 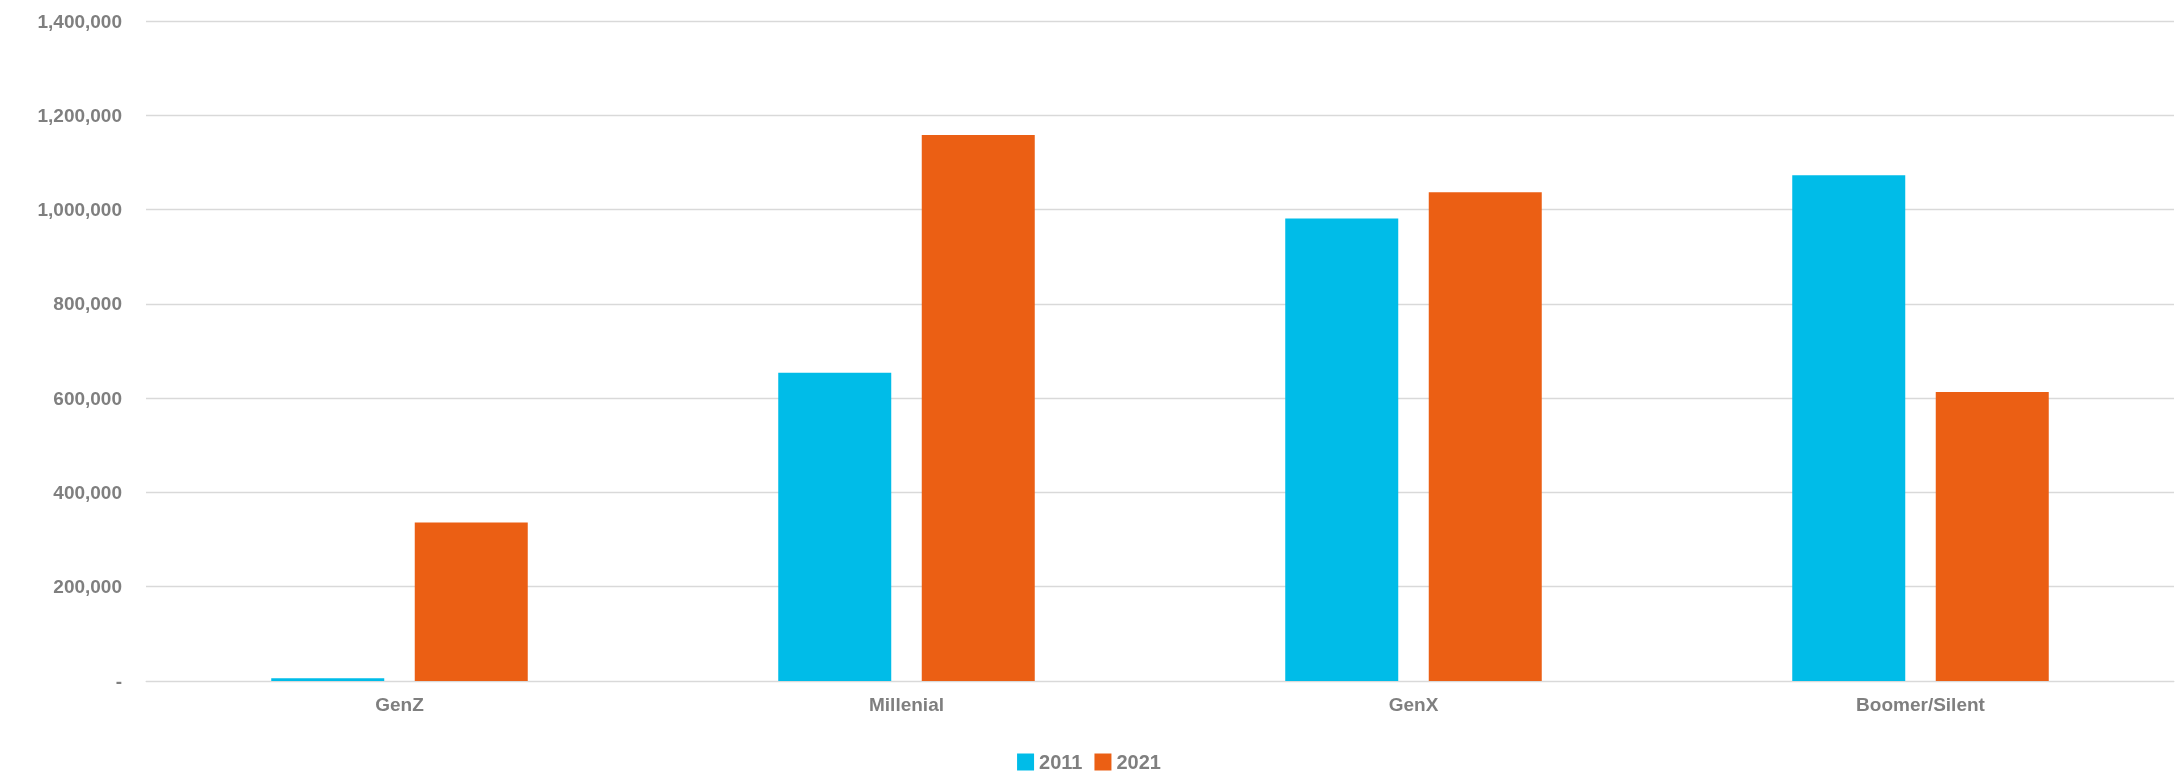 What do you see at coordinates (79, 210) in the screenshot?
I see `y-tick-label: 1,000,000` at bounding box center [79, 210].